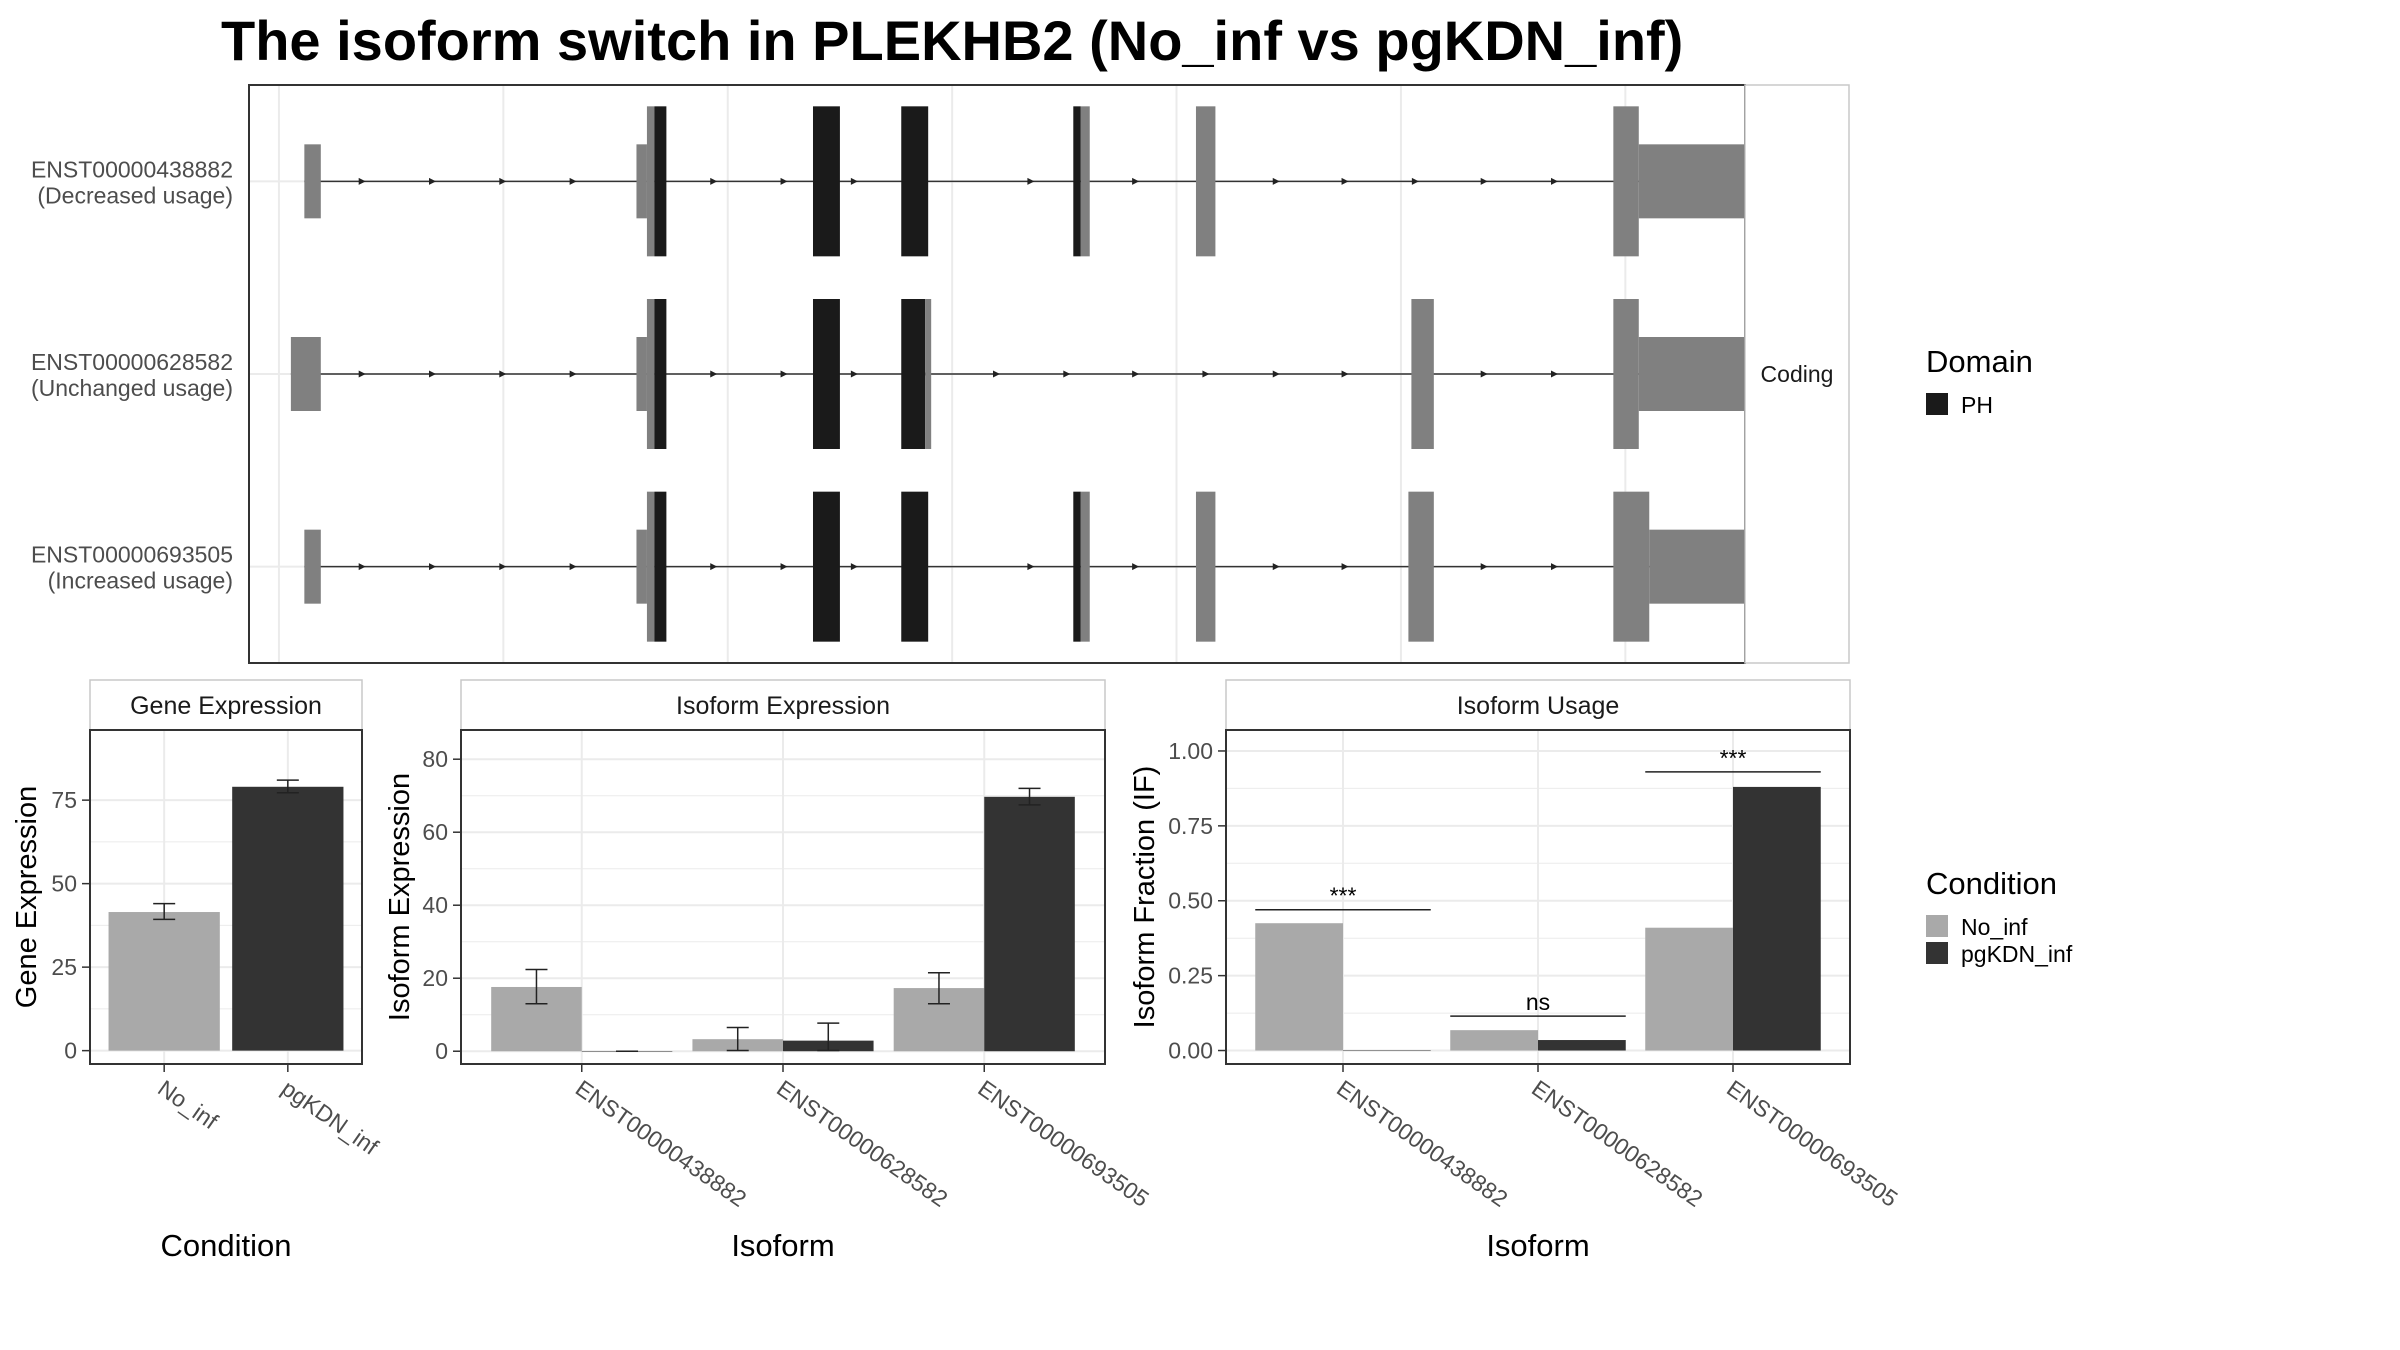 This screenshot has width=2400, height=1350. I want to click on transcript-usage-label: (Decreased usage), so click(135, 195).